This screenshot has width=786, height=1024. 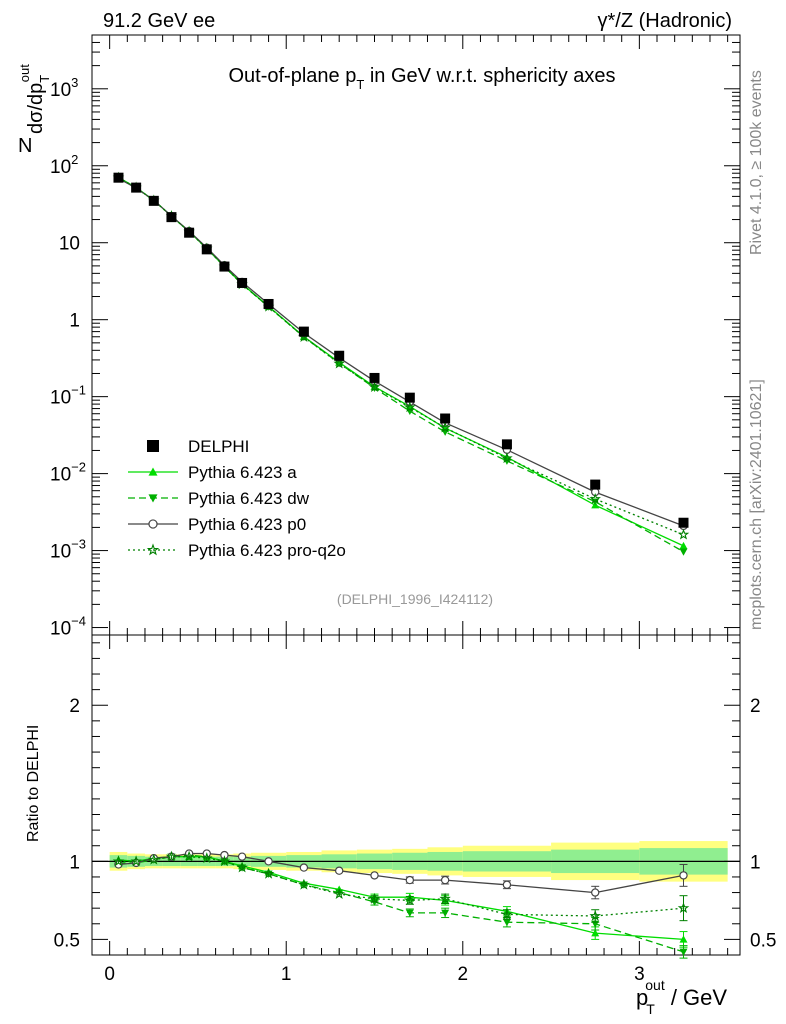 What do you see at coordinates (159, 21) in the screenshot?
I see `header-left: 91.2 GeV ee` at bounding box center [159, 21].